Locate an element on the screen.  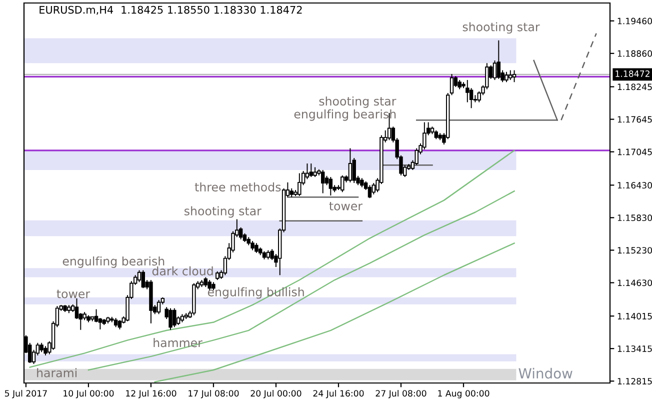
annotation: dark cloud is located at coordinates (182, 271).